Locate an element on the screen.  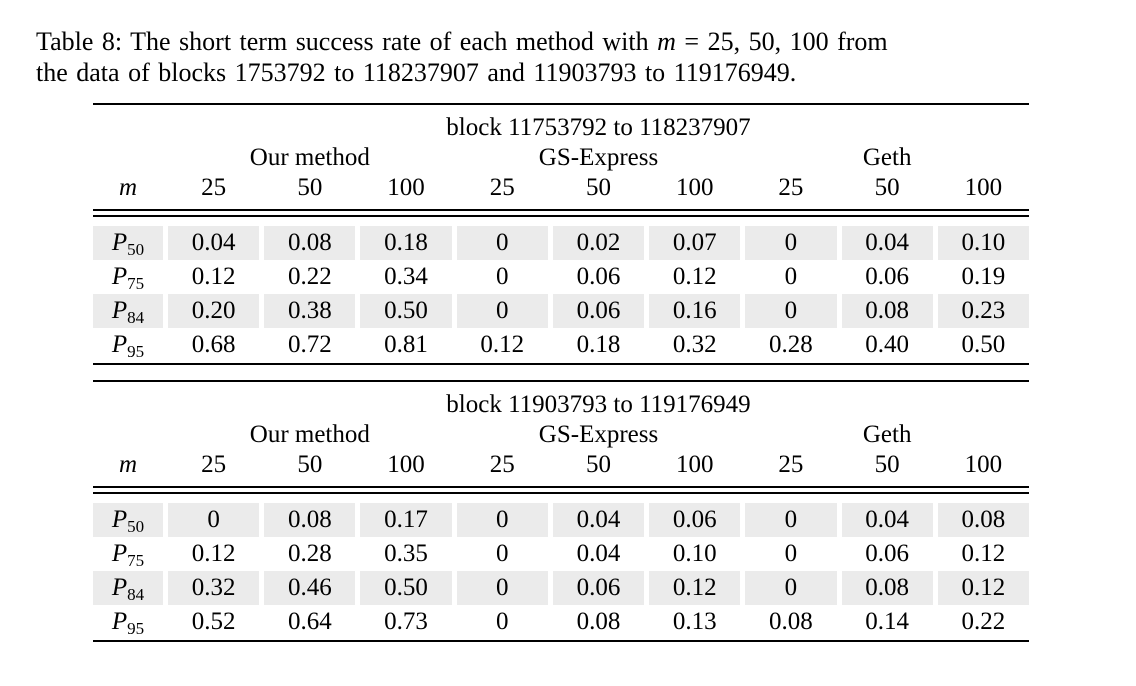
table-row: P50 0.04 0.08 0.18 0 0.02 0.07 0 0.04 0.10 is located at coordinates (561, 243).